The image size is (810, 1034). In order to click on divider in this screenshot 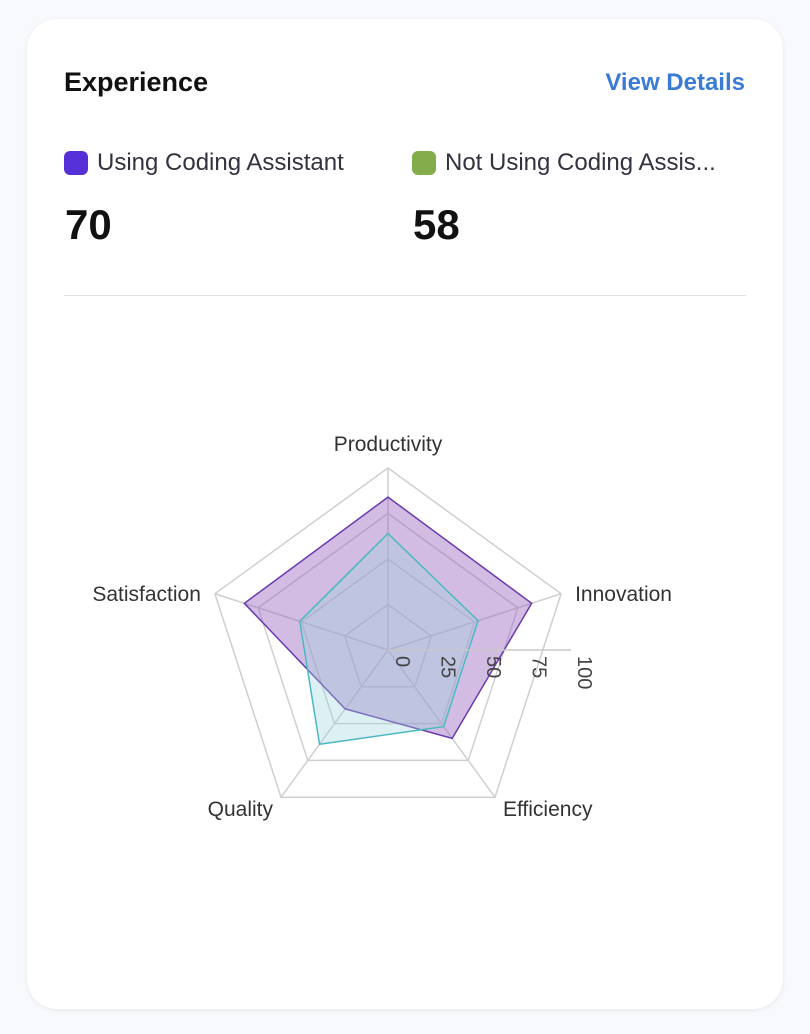, I will do `click(405, 295)`.